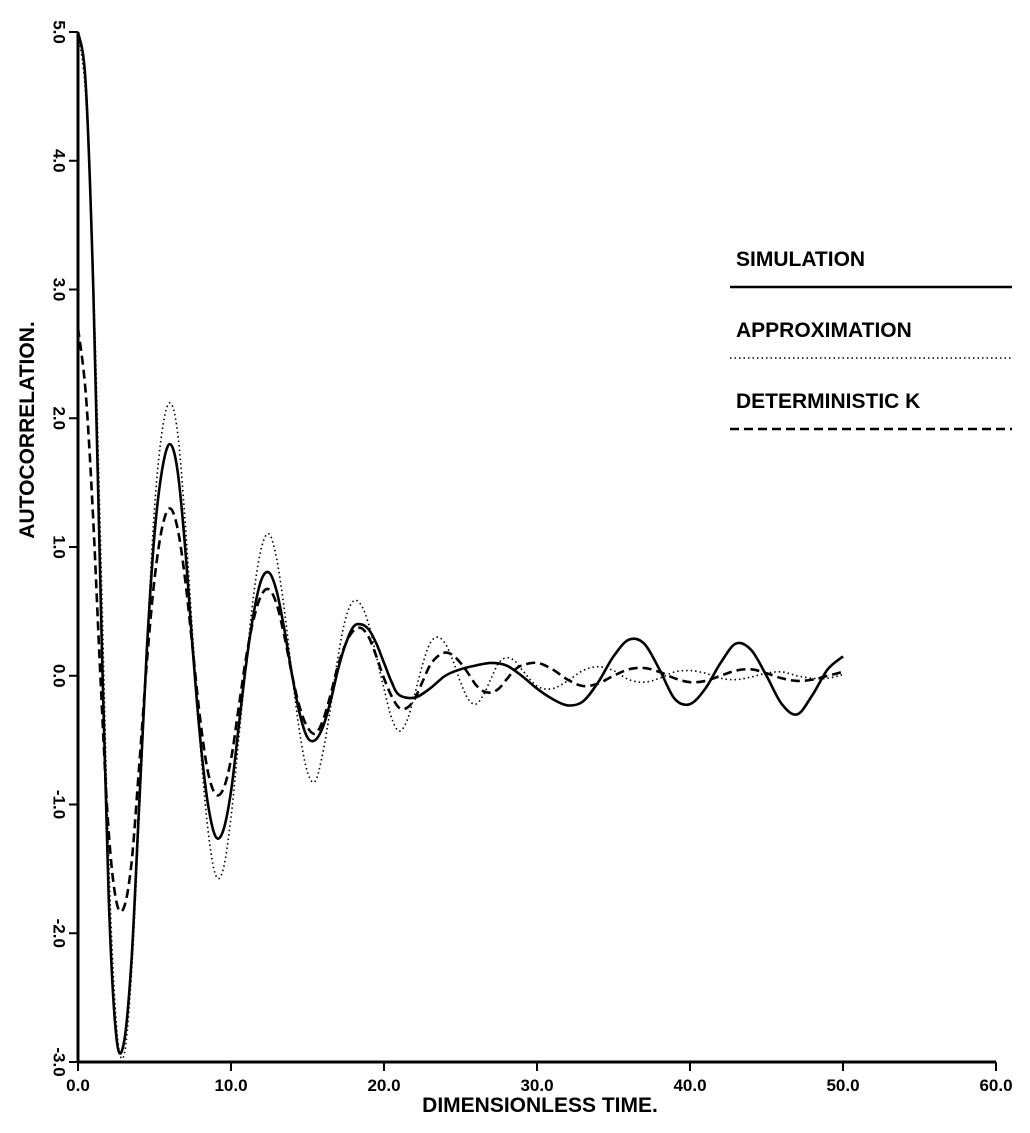 The image size is (1030, 1133). What do you see at coordinates (828, 401) in the screenshot?
I see `legend-label: DETERMINISTIC K` at bounding box center [828, 401].